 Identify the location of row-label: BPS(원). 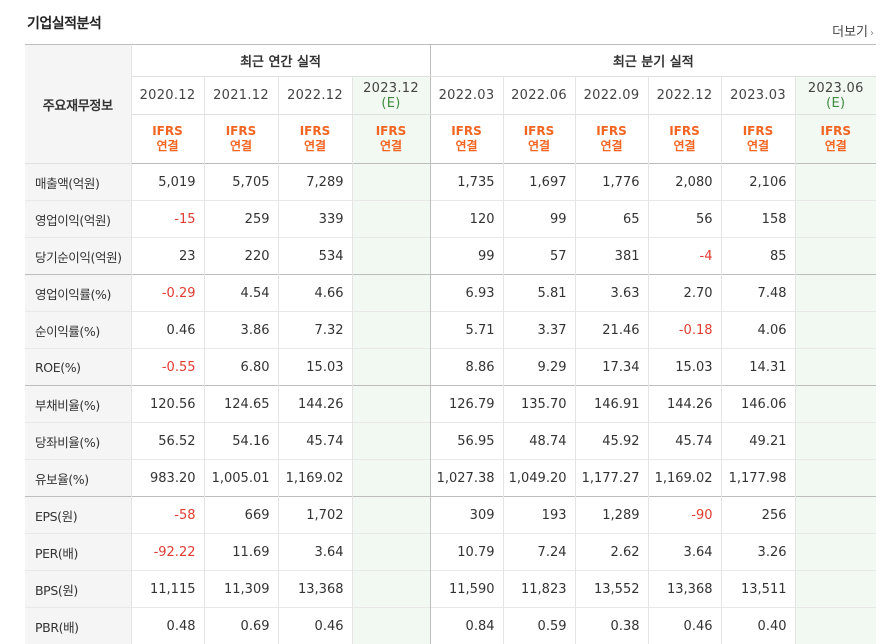
(78, 589).